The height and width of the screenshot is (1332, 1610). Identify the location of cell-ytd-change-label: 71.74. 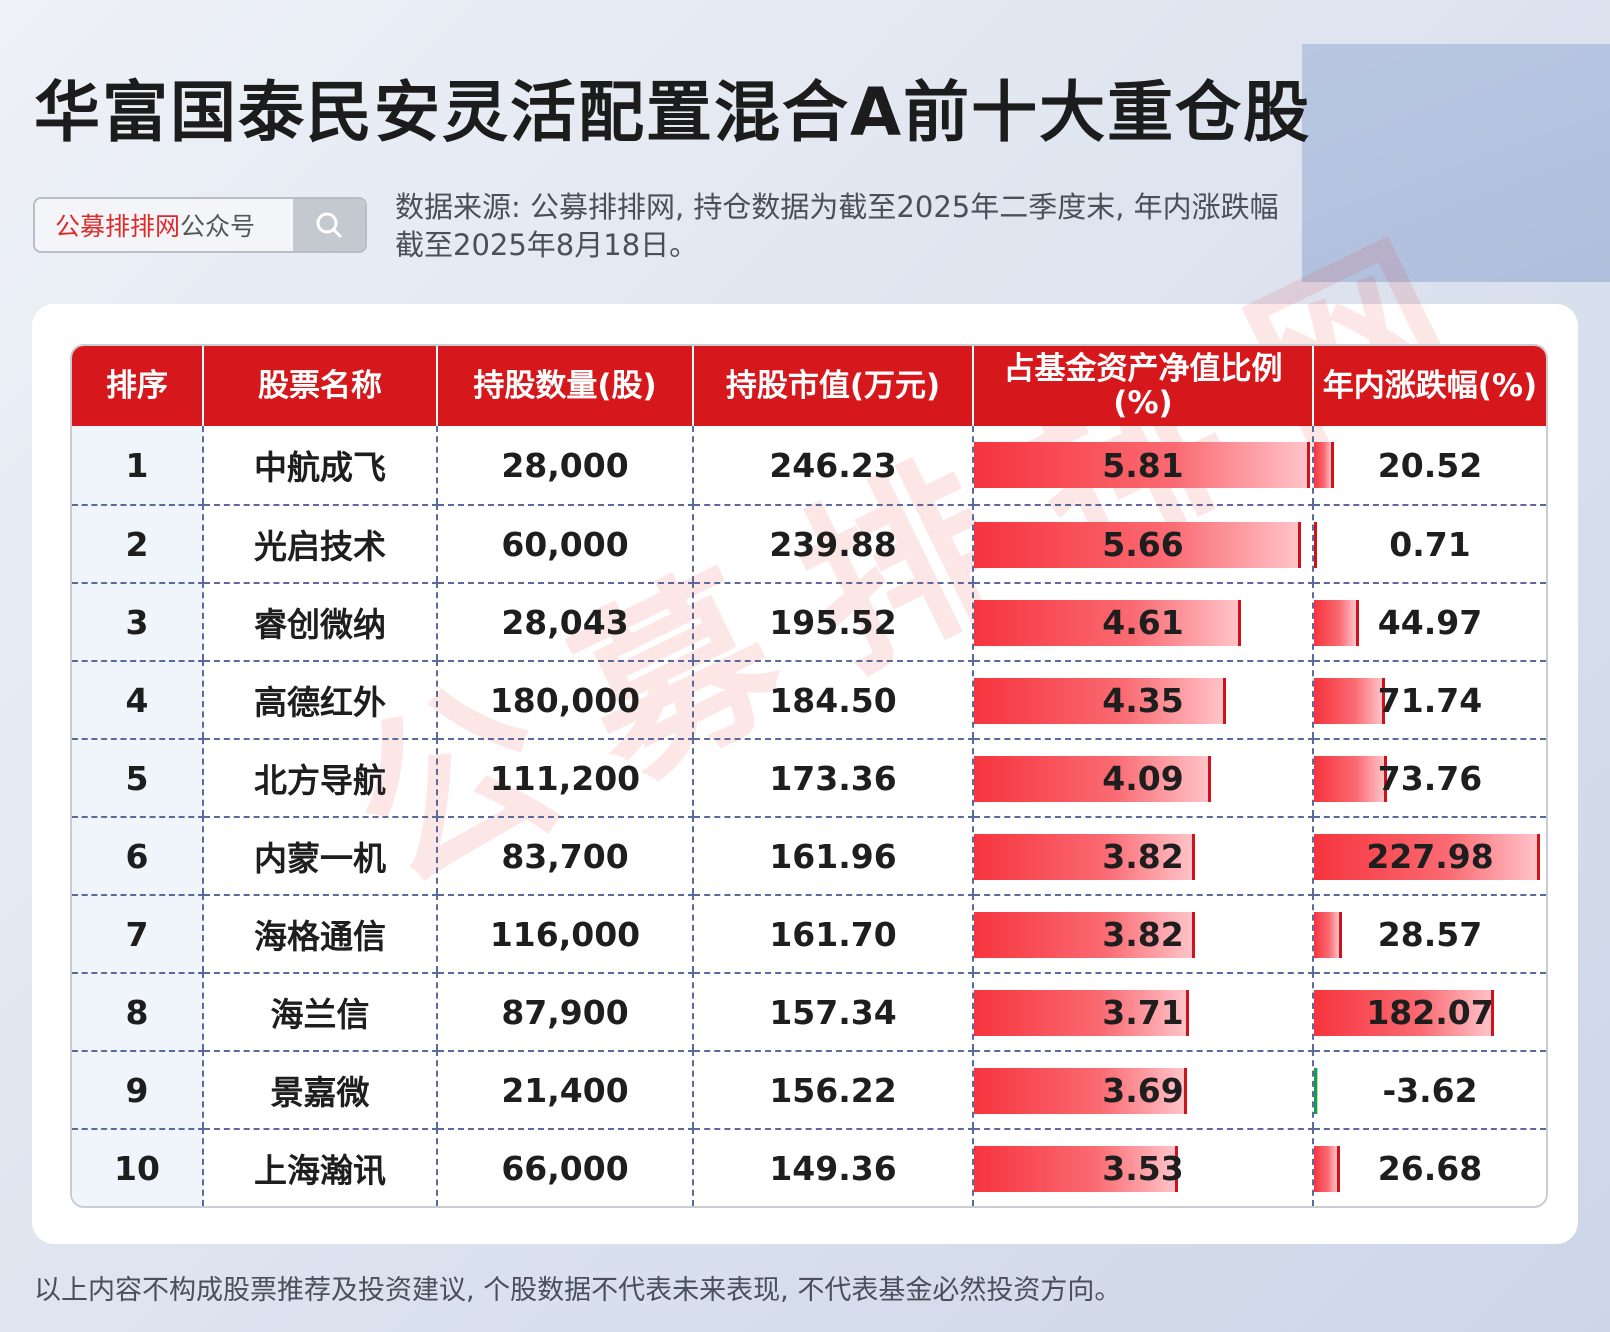
(1430, 700).